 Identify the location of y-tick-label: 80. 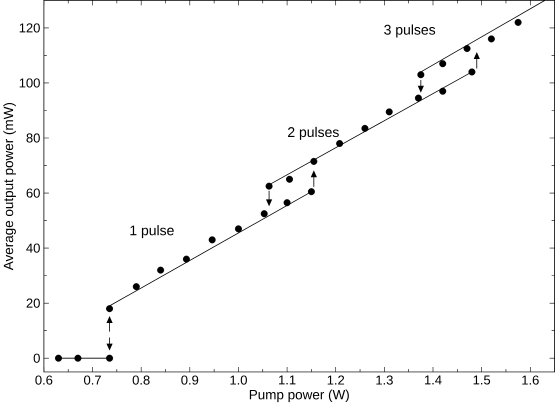
(33, 137).